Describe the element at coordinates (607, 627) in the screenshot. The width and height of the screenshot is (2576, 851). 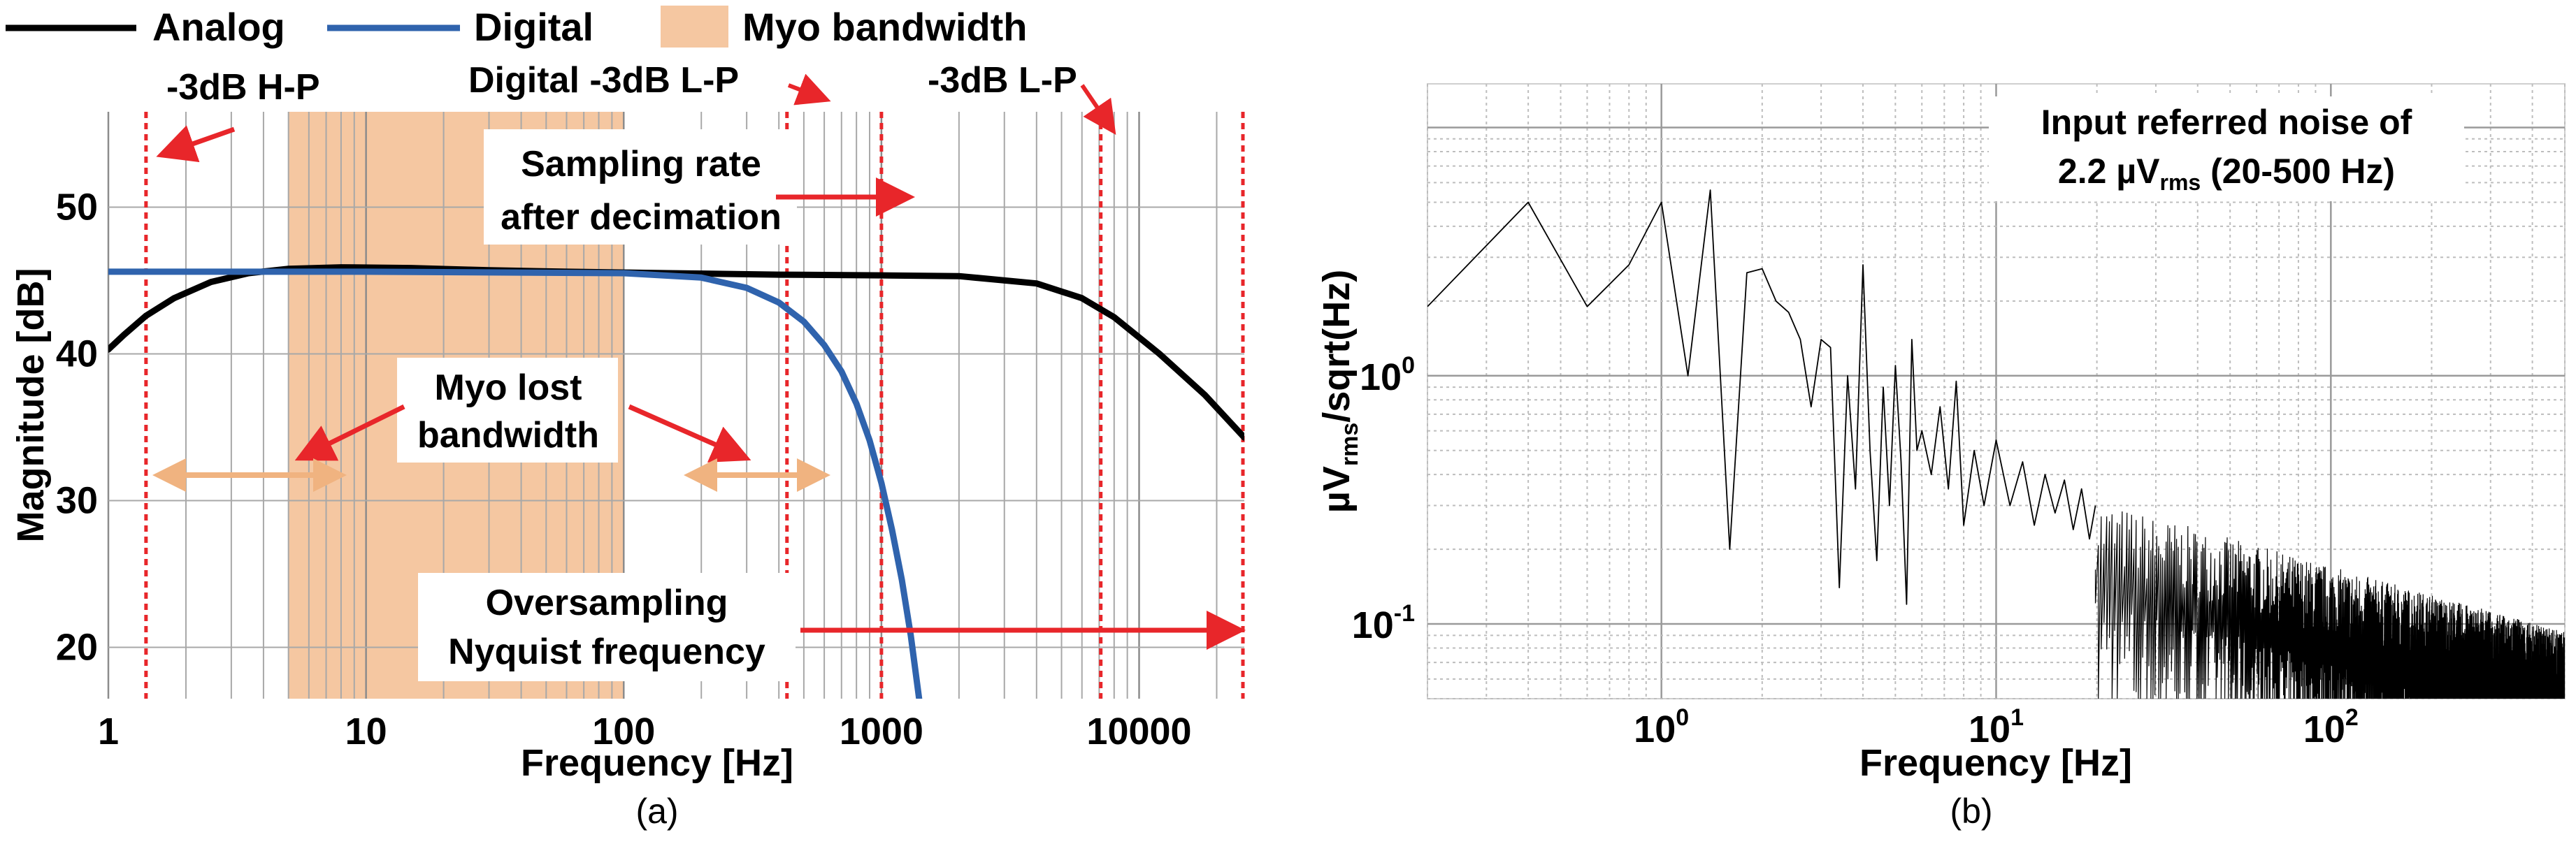
I see `oversampling-label-box` at that location.